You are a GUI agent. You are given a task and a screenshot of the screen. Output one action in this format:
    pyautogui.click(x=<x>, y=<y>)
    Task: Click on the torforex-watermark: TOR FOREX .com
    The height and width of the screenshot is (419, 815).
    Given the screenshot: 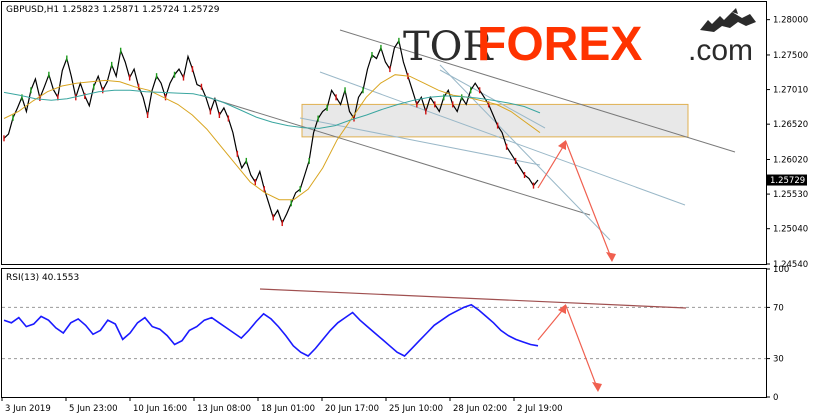 What is the action you would take?
    pyautogui.click(x=579, y=39)
    